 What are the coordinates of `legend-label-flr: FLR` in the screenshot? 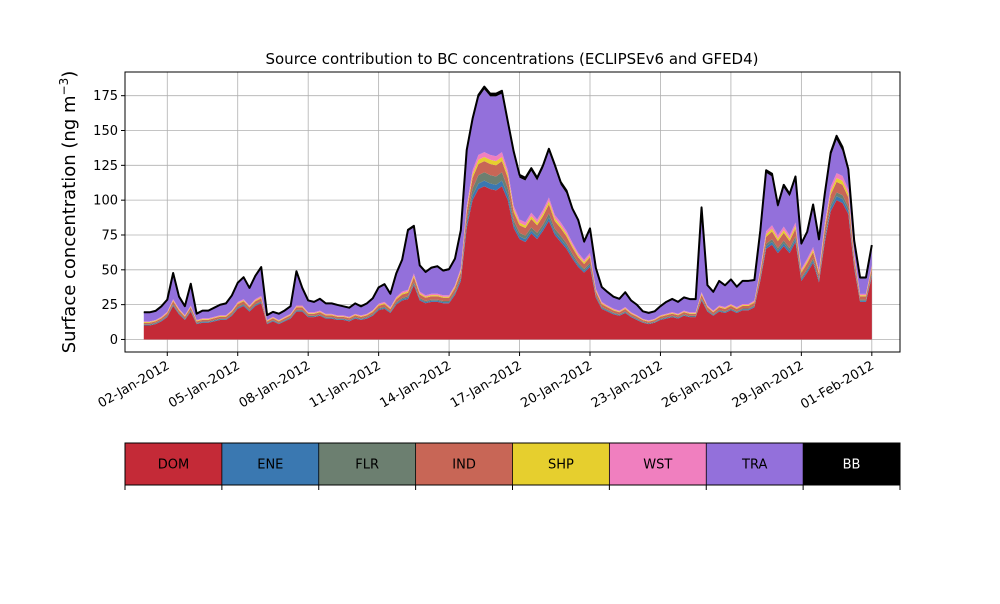 It's located at (367, 465).